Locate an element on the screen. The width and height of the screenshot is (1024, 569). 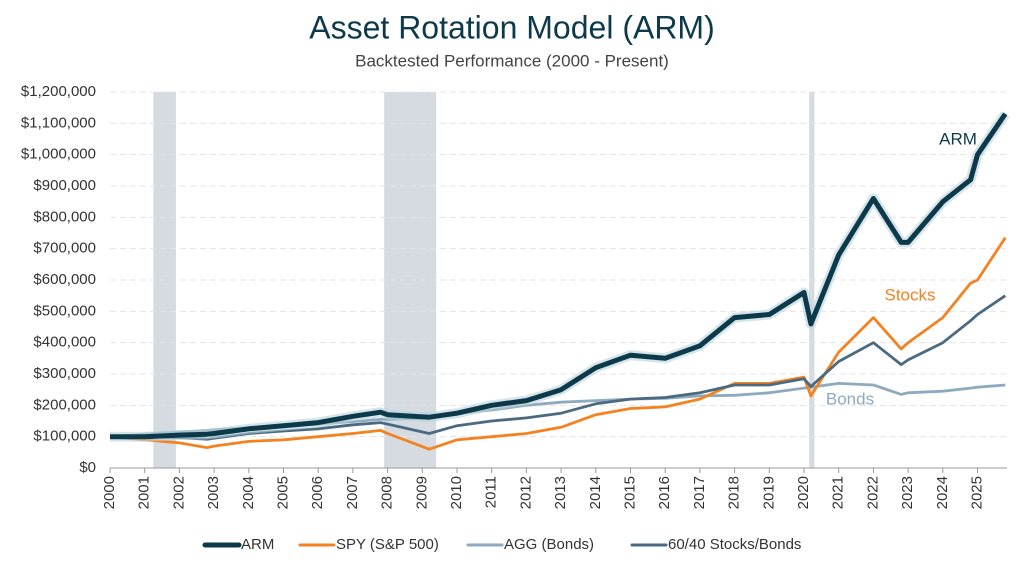
x-tick-label: 2010 is located at coordinates (456, 492).